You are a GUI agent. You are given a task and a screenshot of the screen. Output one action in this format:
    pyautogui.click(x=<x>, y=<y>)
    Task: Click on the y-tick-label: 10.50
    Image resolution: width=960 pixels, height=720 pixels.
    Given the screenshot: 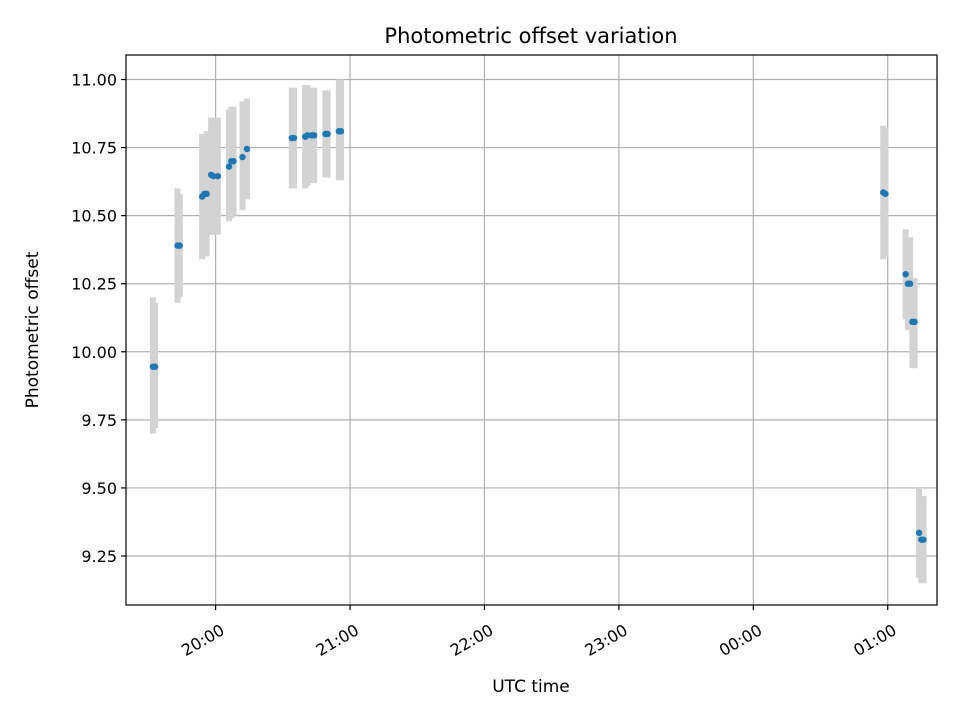 What is the action you would take?
    pyautogui.click(x=94, y=216)
    